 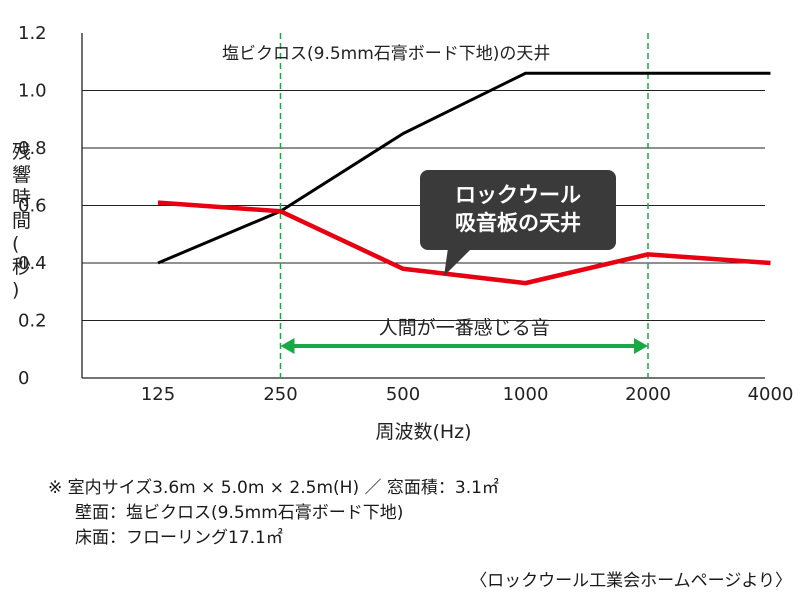 I want to click on y-tick-label: 0.6, so click(x=32, y=206).